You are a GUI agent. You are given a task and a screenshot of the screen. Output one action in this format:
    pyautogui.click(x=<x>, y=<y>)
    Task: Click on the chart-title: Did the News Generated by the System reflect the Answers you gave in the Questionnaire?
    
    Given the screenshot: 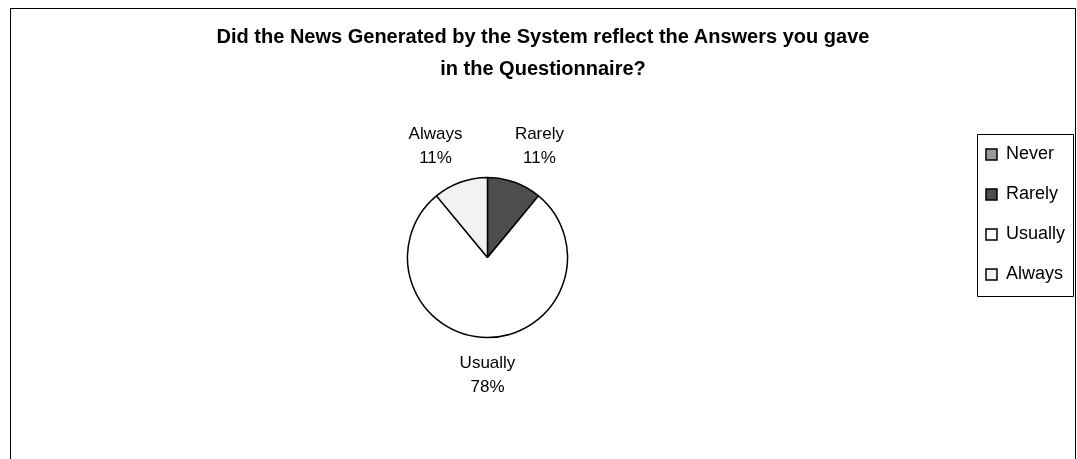 What is the action you would take?
    pyautogui.click(x=543, y=51)
    